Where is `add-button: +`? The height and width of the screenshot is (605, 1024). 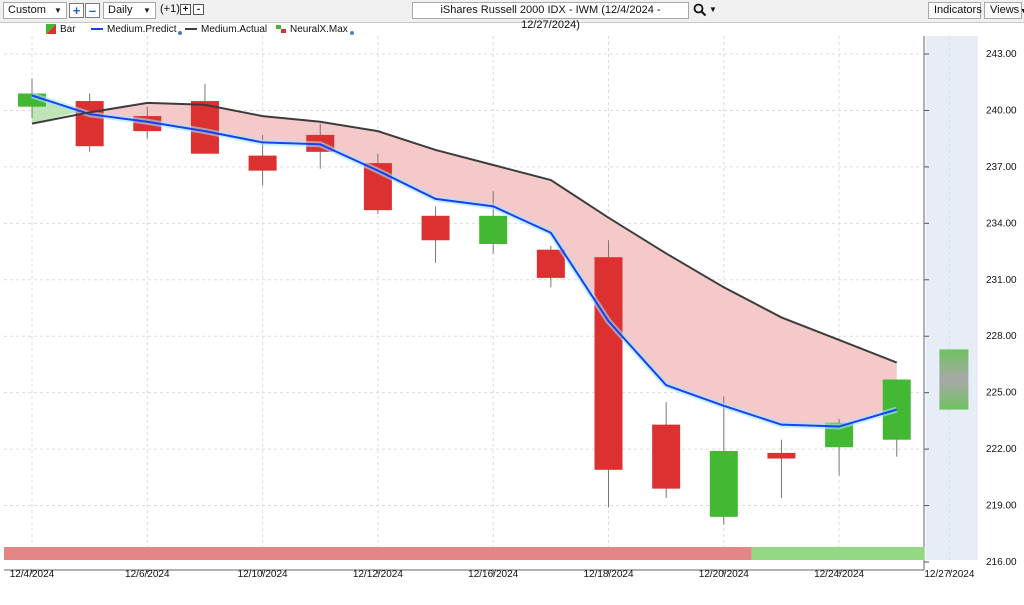 add-button: + is located at coordinates (76, 10).